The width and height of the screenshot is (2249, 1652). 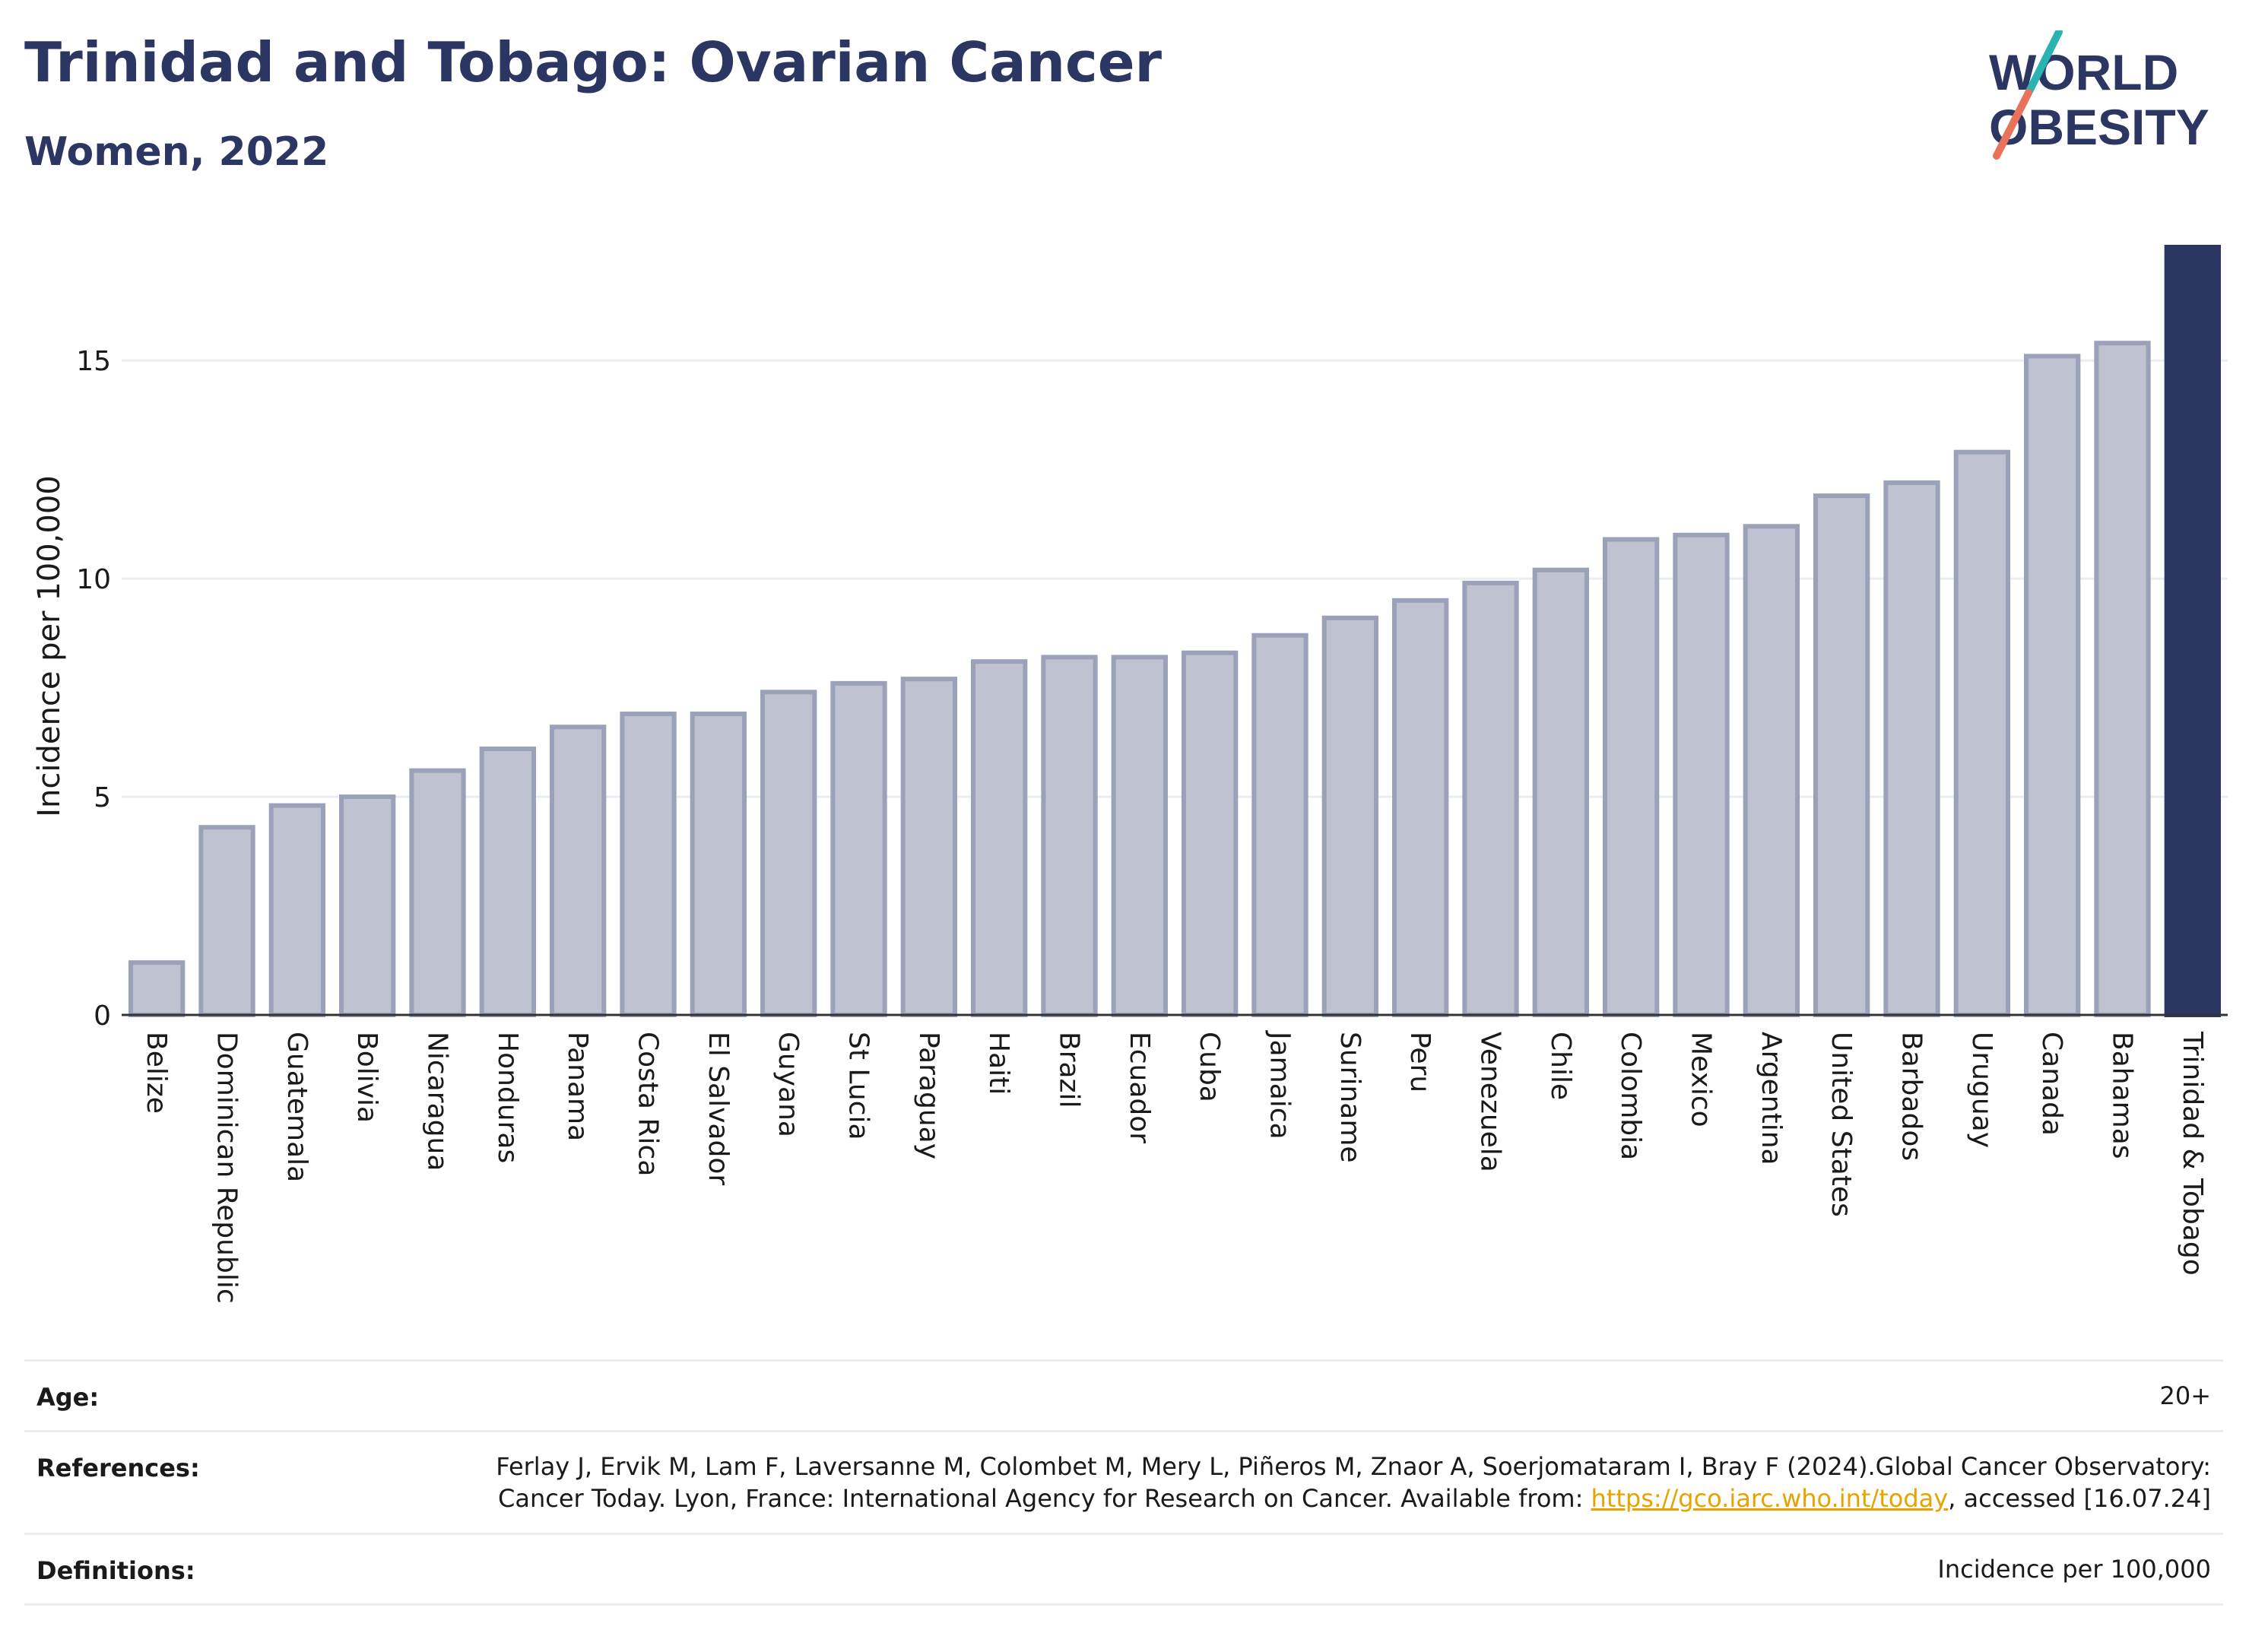 I want to click on x-tick-label: Paraguay, so click(x=928, y=1095).